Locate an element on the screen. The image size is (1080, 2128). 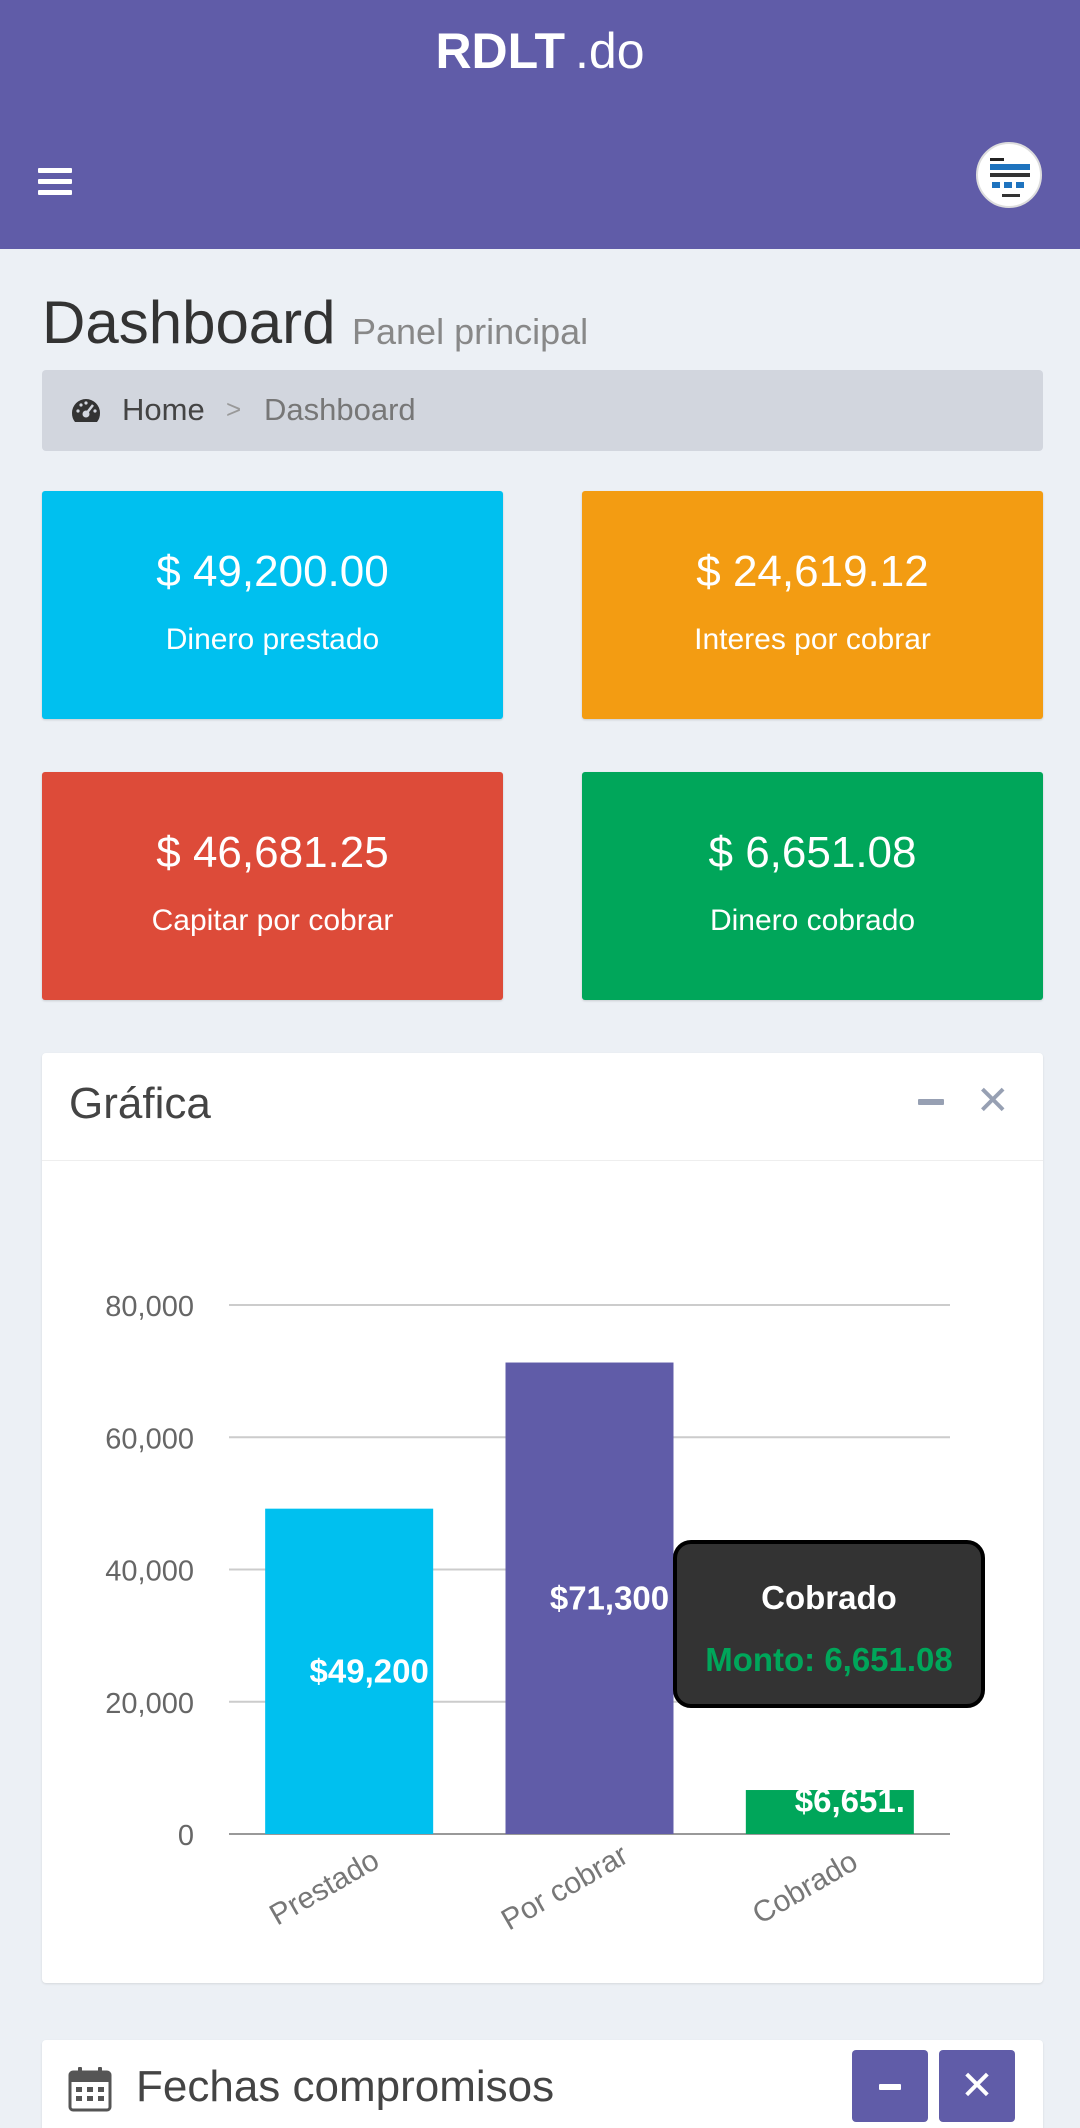
collapse-button is located at coordinates (890, 2086).